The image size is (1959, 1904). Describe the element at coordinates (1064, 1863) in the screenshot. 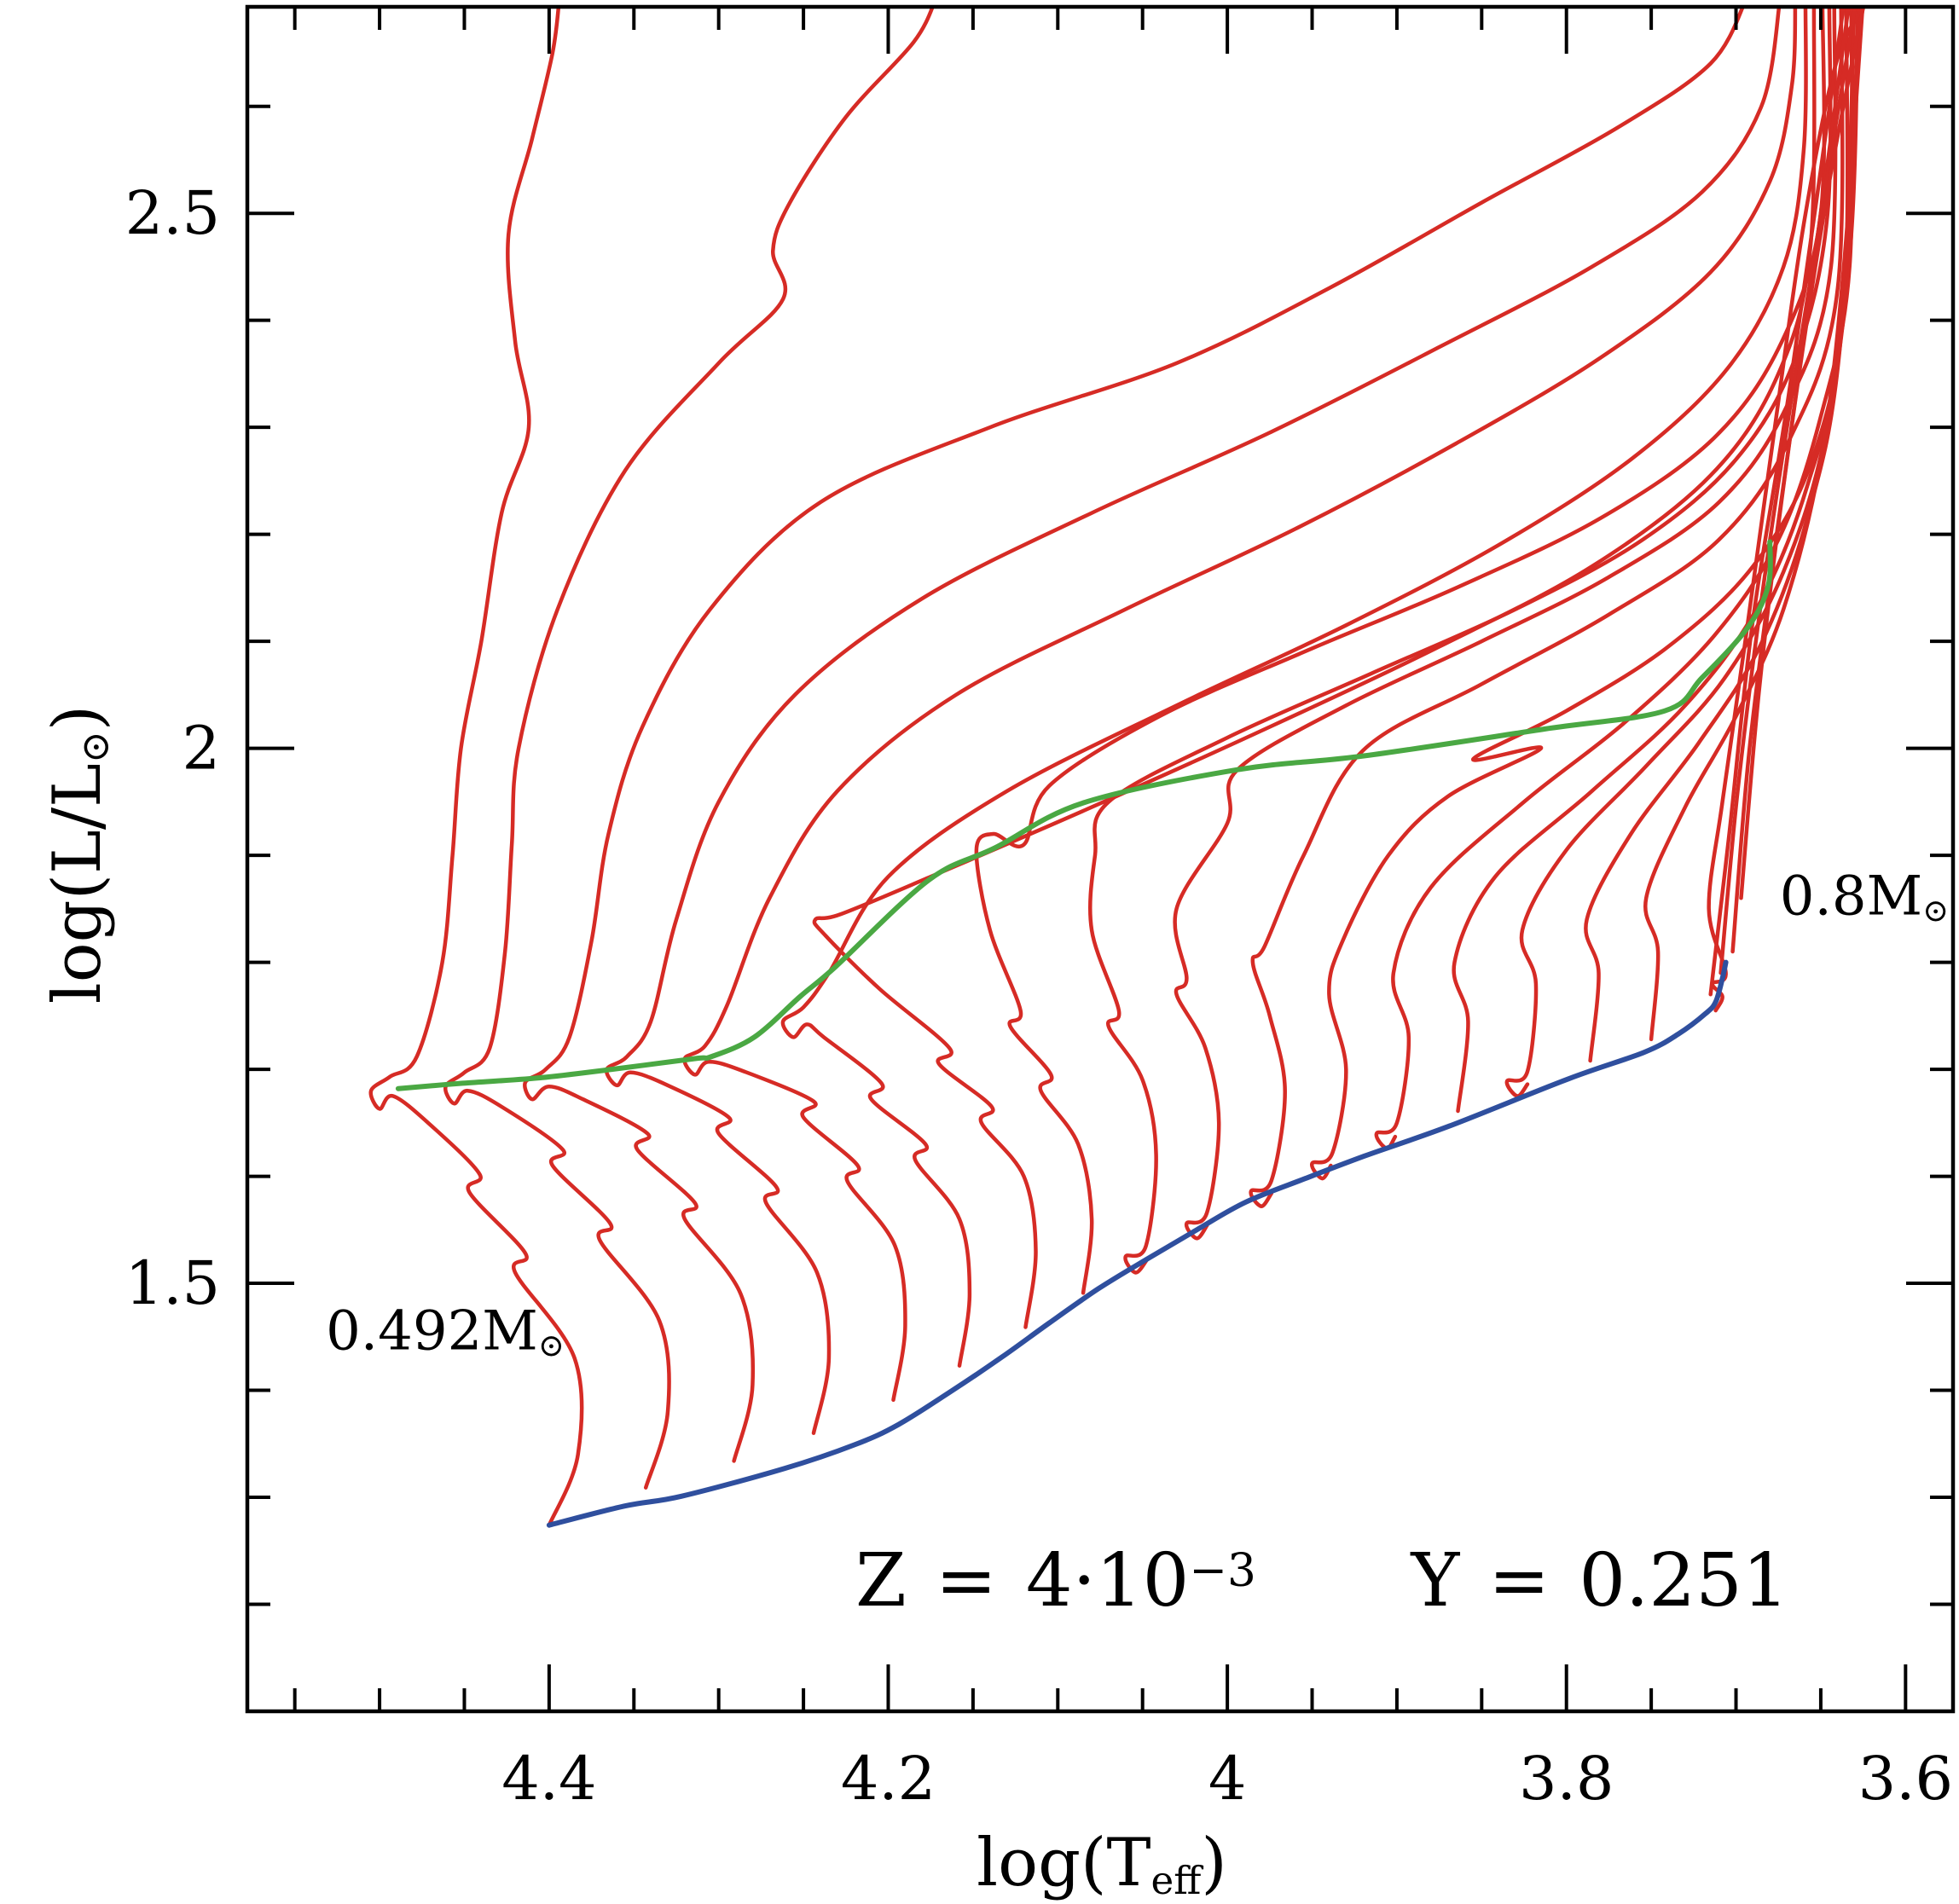

I see `x-axis-title-text: log(T` at that location.